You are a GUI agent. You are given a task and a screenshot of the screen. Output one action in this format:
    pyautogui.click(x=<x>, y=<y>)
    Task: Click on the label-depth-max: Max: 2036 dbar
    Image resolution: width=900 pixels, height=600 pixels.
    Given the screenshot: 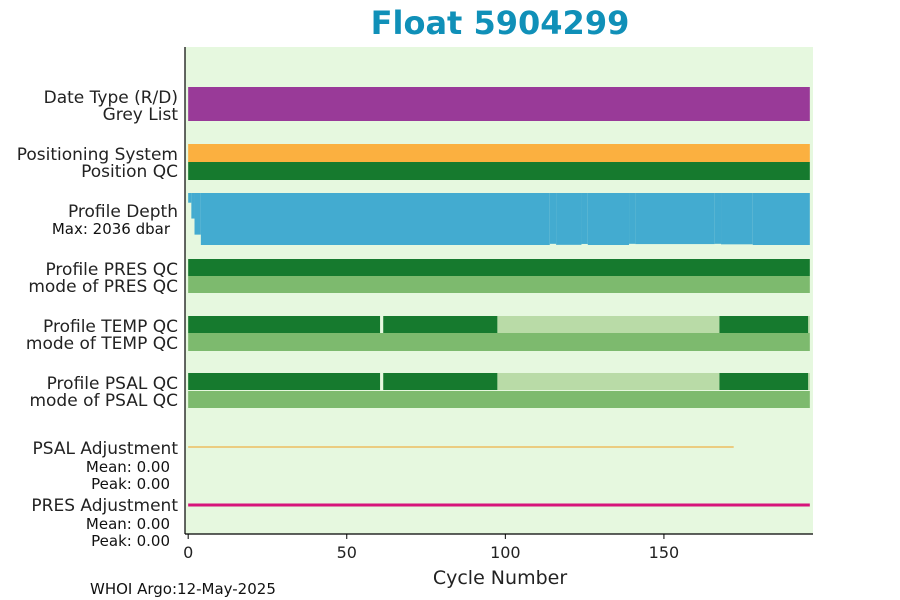 What is the action you would take?
    pyautogui.click(x=111, y=229)
    